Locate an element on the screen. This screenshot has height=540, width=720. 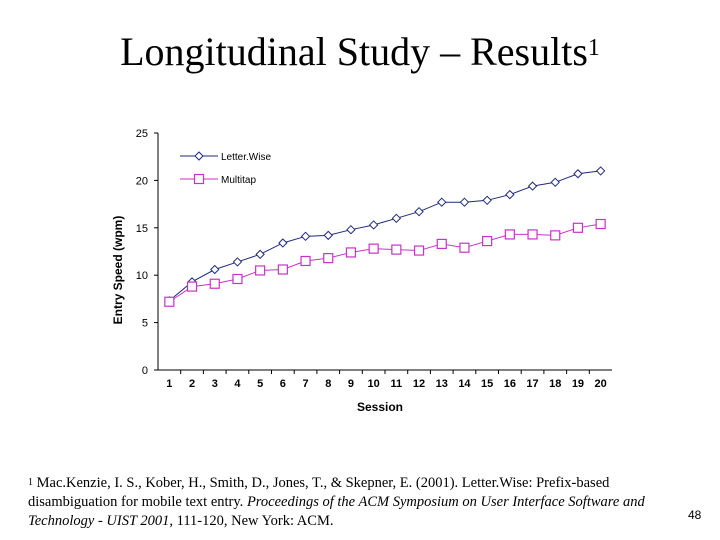
x-axis-label: Session is located at coordinates (380, 407).